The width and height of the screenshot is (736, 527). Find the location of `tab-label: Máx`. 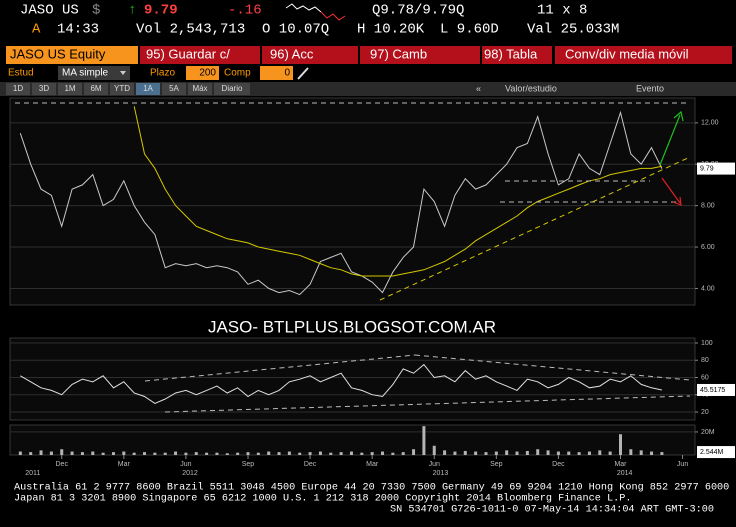

tab-label: Máx is located at coordinates (199, 88).